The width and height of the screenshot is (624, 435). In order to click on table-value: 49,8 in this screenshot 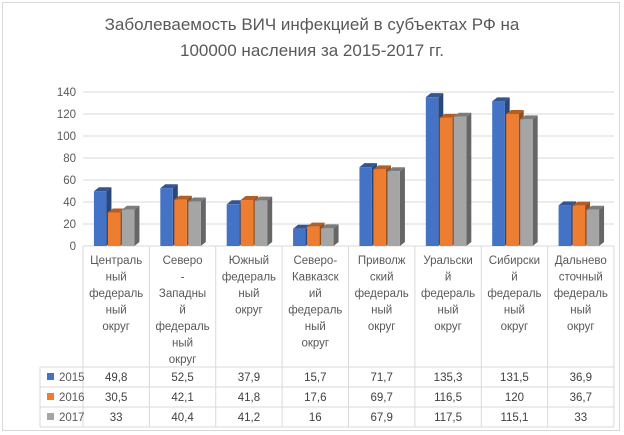, I will do `click(116, 378)`.